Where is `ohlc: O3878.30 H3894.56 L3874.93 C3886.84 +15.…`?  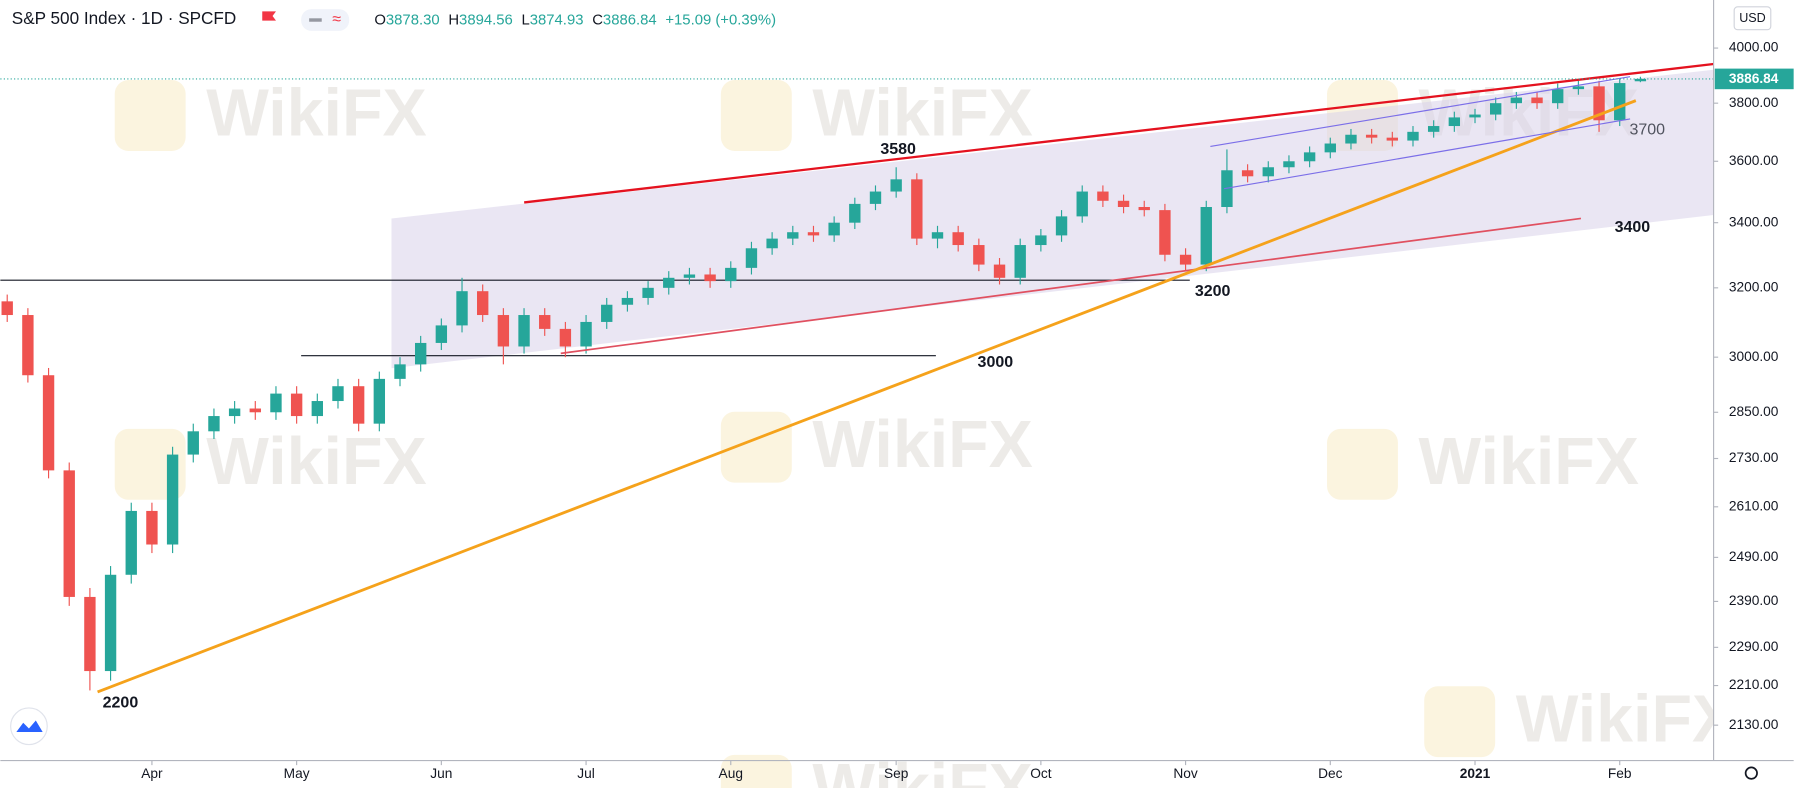
ohlc: O3878.30 H3894.56 L3874.93 C3886.84 +15.… is located at coordinates (575, 21).